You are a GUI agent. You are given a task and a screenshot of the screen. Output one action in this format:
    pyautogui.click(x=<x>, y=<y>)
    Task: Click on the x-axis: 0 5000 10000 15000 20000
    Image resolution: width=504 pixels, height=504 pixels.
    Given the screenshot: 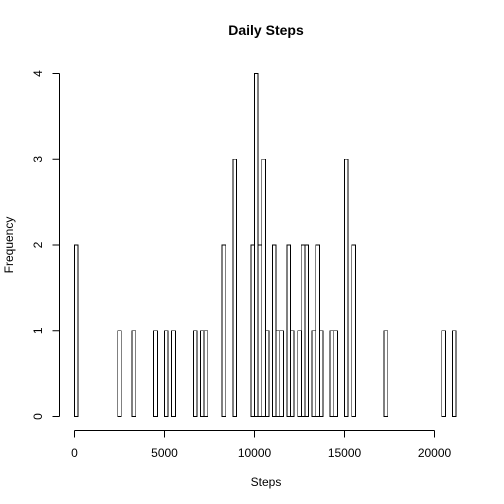 What is the action you would take?
    pyautogui.click(x=261, y=445)
    